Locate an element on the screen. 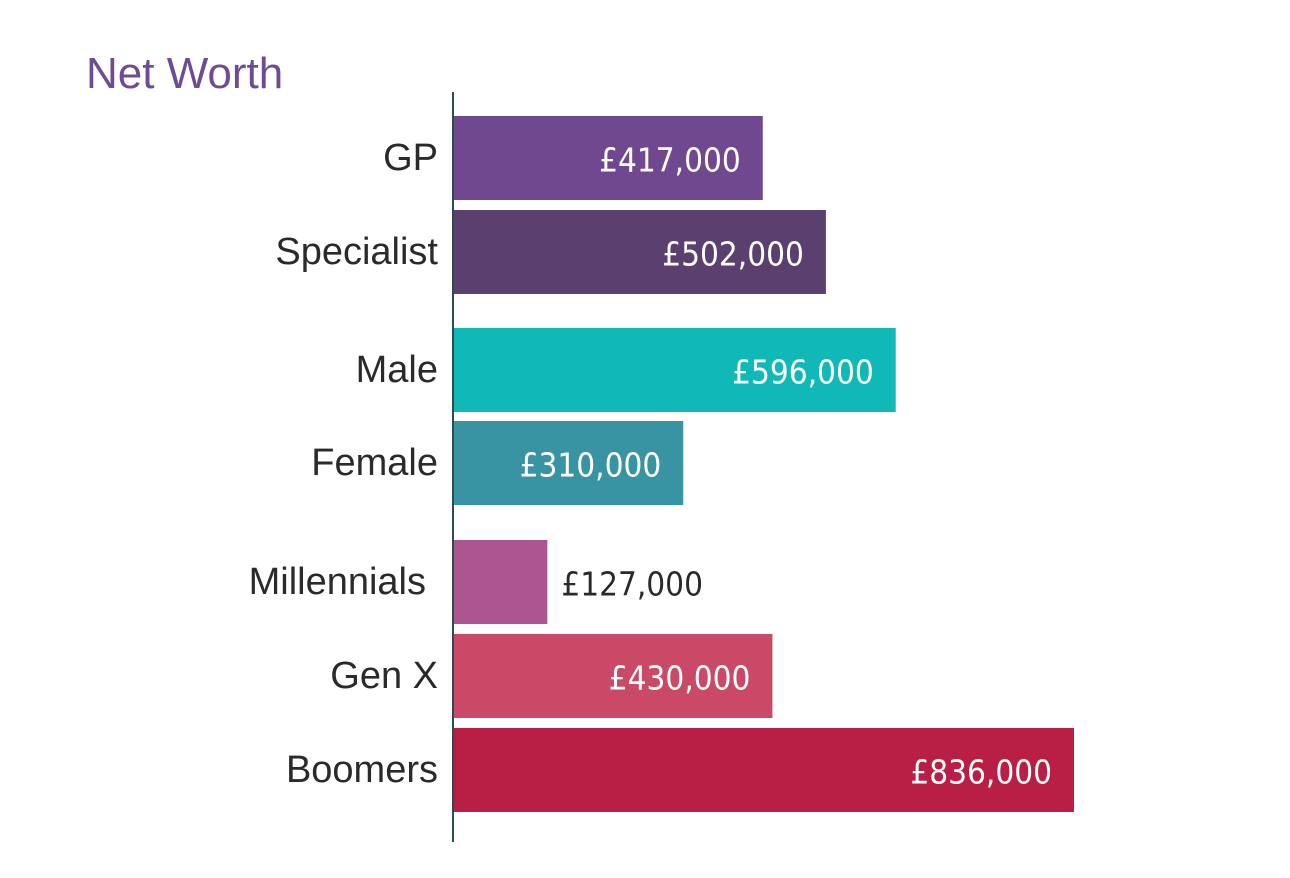  category-label-gp: GP is located at coordinates (410, 158).